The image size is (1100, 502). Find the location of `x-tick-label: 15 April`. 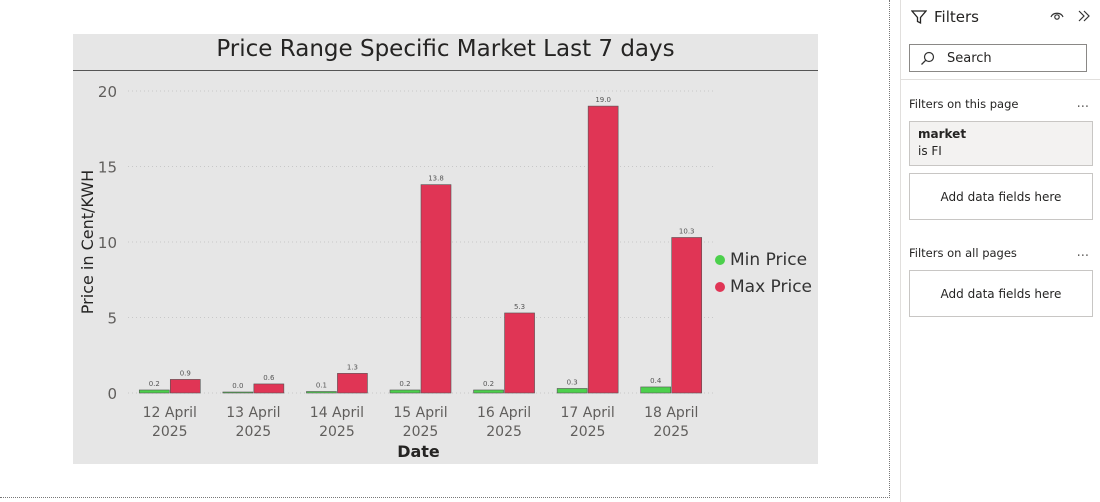

x-tick-label: 15 April is located at coordinates (420, 413).